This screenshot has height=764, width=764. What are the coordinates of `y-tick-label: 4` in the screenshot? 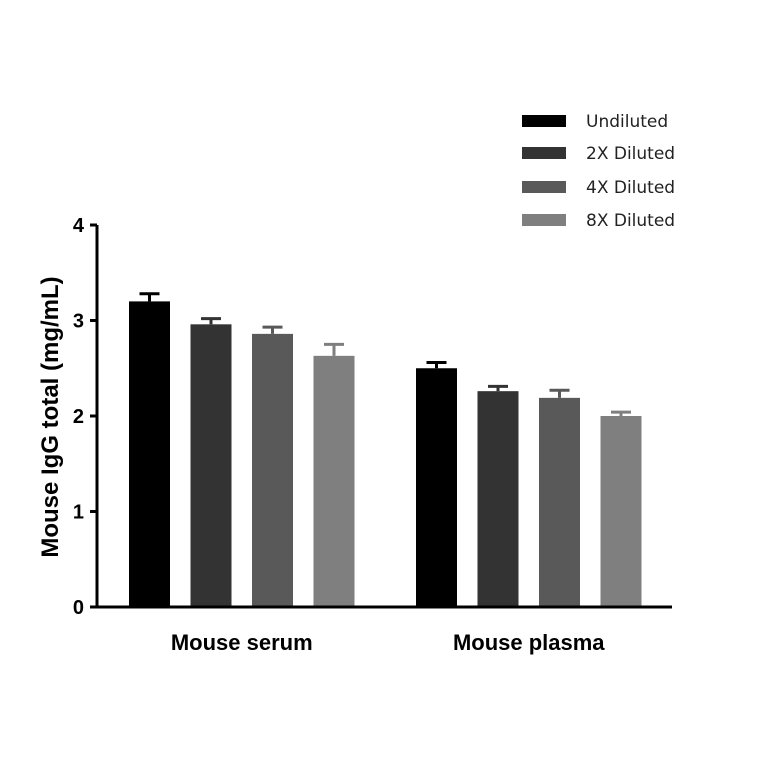 It's located at (79, 226).